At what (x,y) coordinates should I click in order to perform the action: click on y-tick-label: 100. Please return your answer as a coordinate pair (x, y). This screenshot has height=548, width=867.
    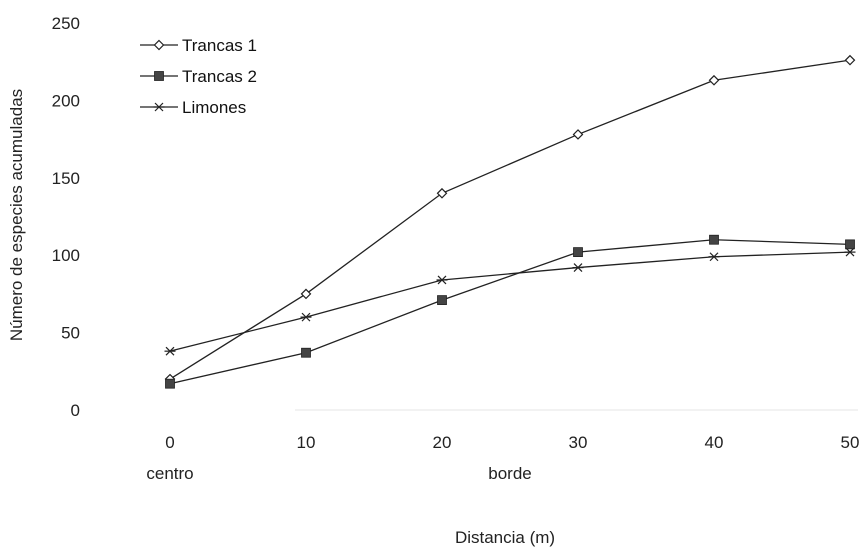
    Looking at the image, I should click on (66, 255).